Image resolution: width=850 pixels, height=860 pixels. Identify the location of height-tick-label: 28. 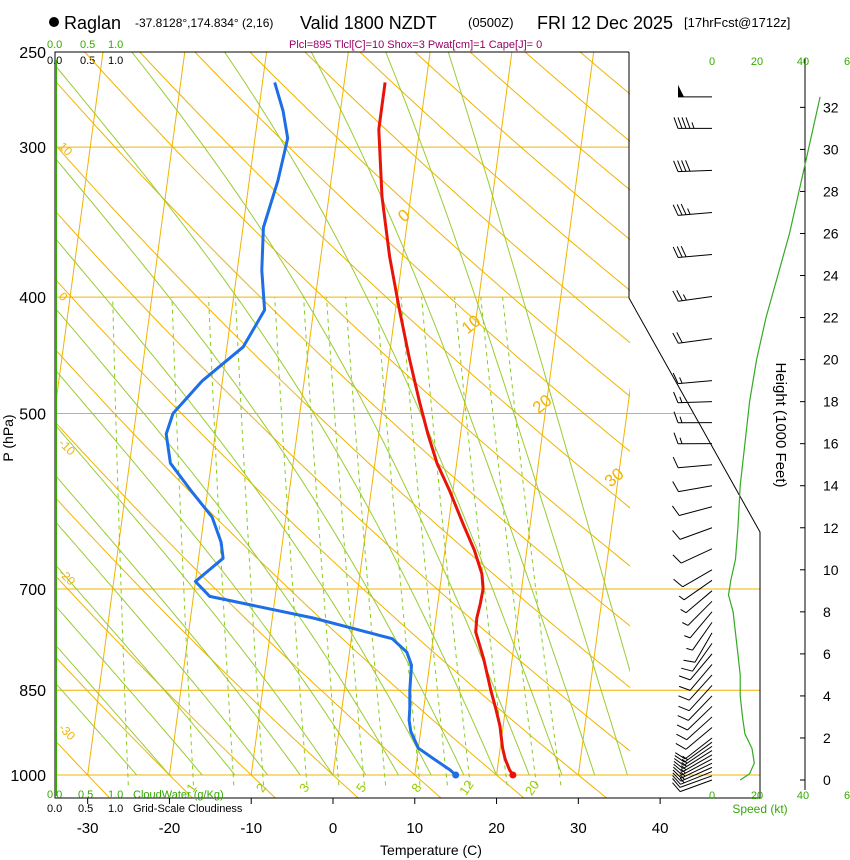
(831, 191).